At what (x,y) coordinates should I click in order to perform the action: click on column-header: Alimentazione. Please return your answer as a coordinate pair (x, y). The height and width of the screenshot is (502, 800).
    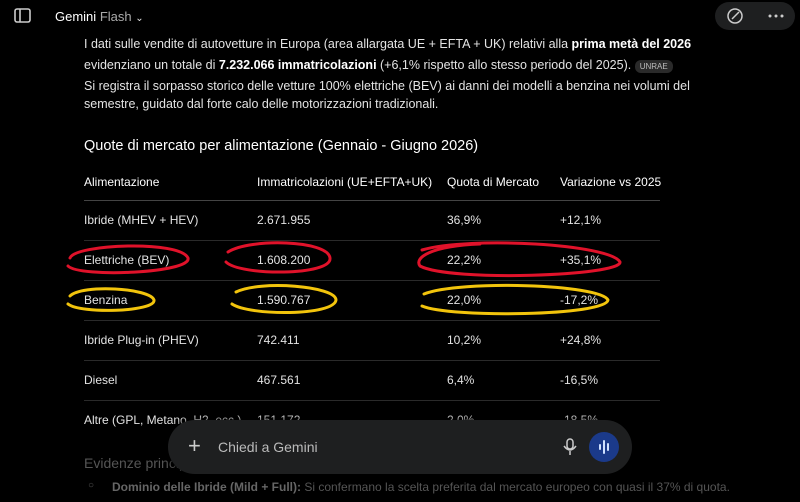
    Looking at the image, I should click on (122, 182).